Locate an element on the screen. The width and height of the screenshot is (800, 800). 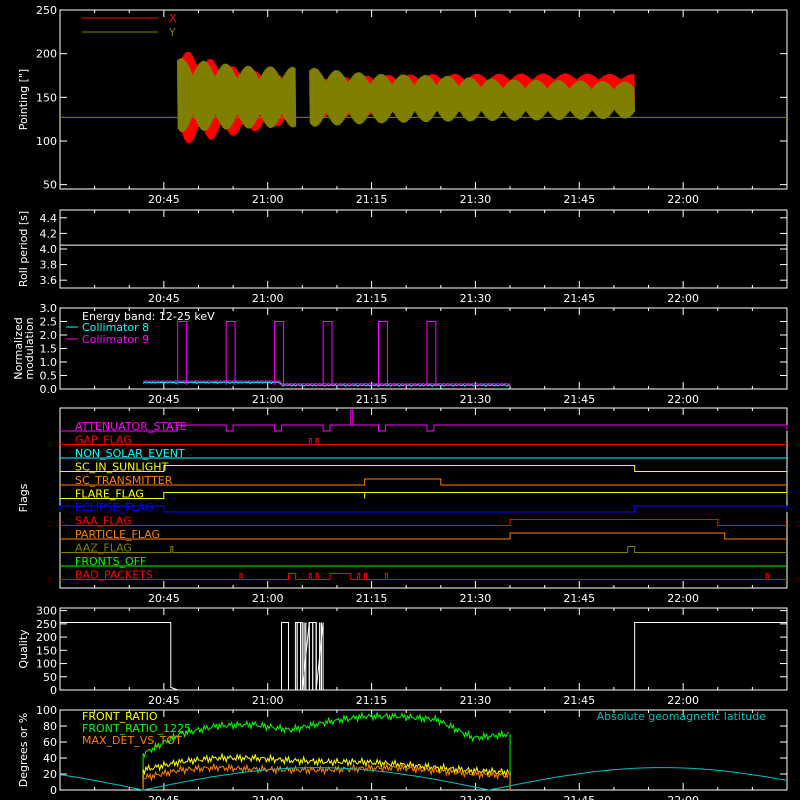
y-axis-label: Degrees or % is located at coordinates (23, 750).